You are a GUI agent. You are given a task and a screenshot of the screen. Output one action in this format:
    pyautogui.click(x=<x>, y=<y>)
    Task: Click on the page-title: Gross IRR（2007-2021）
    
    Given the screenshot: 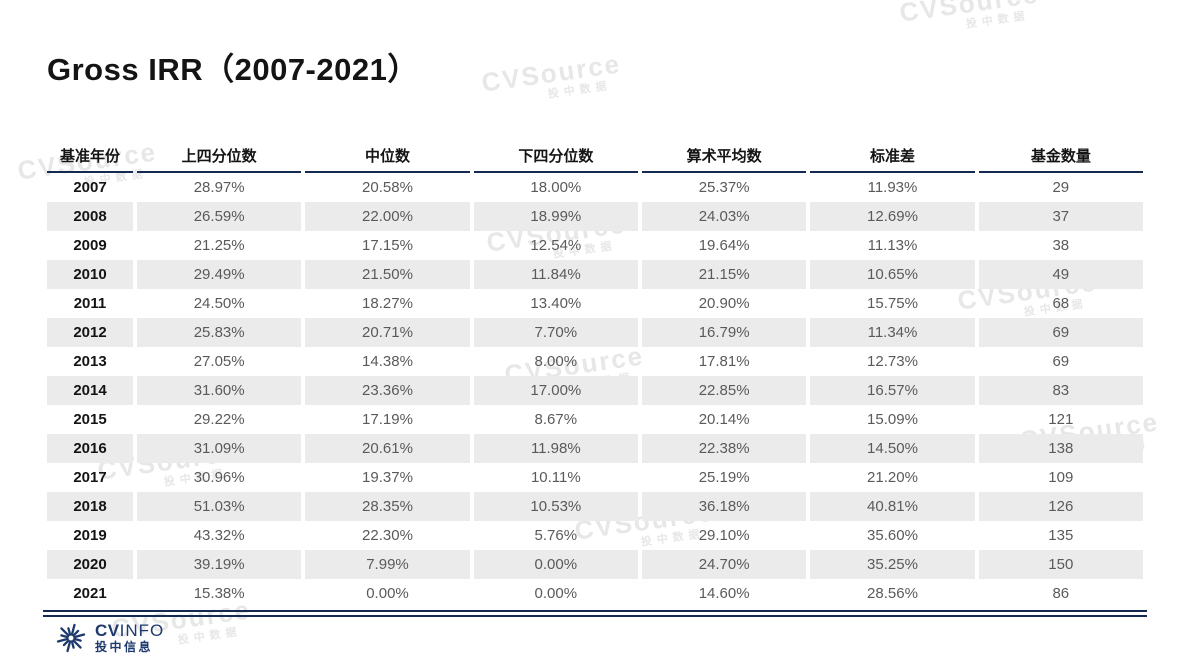 What is the action you would take?
    pyautogui.click(x=233, y=69)
    